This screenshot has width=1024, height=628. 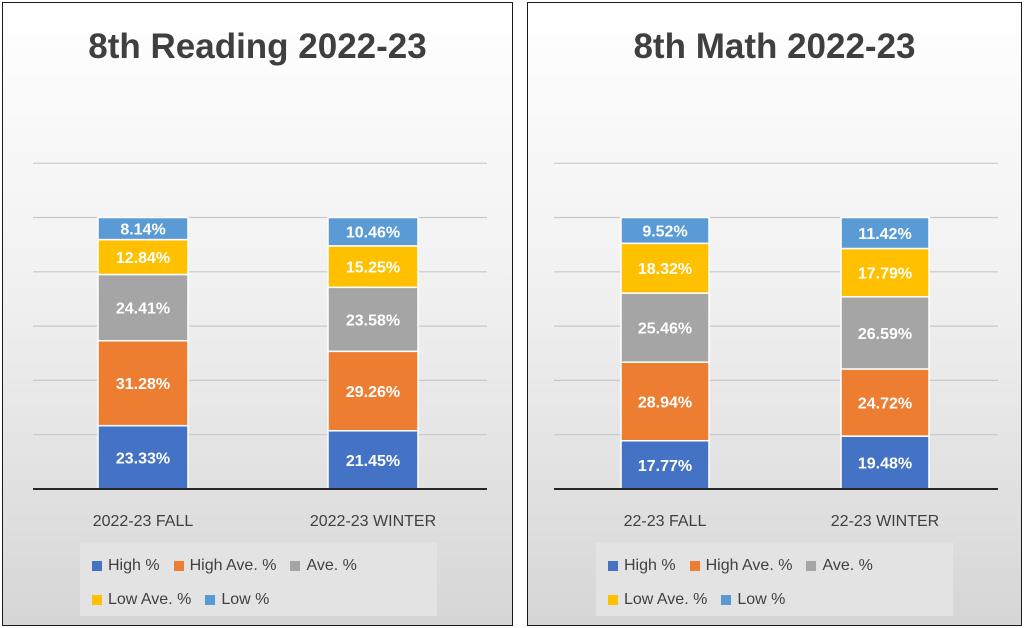 I want to click on data-label: 10.46%, so click(x=373, y=233).